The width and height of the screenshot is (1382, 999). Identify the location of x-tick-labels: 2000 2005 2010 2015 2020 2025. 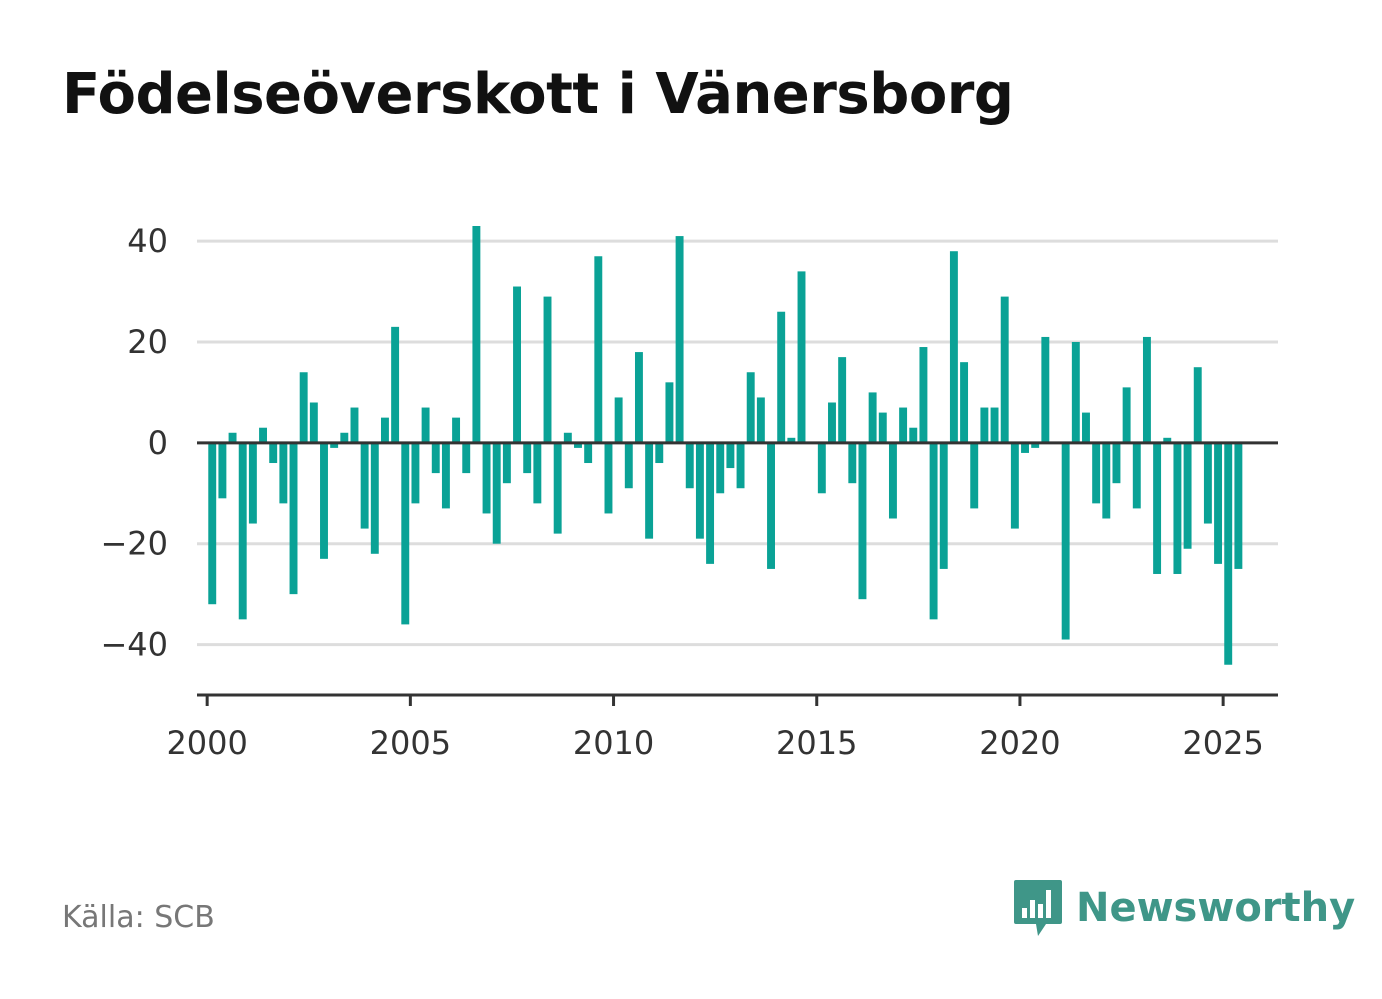
(714, 743).